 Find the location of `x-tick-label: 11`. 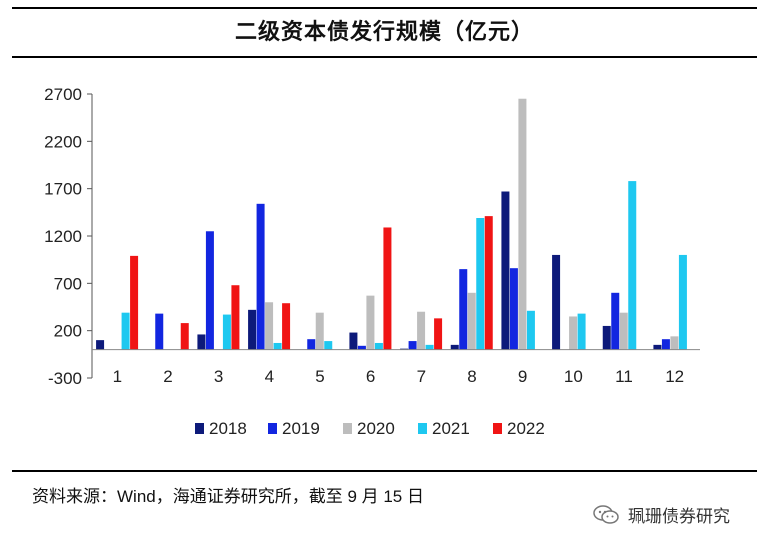

x-tick-label: 11 is located at coordinates (624, 376).